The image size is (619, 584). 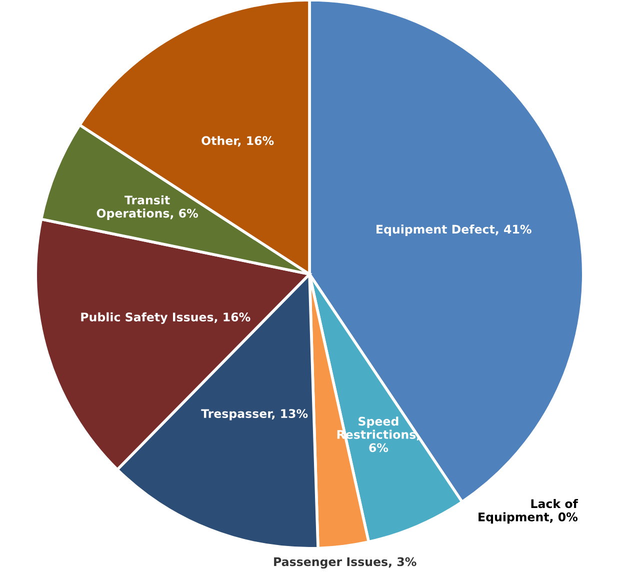 What do you see at coordinates (238, 141) in the screenshot?
I see `slice-label: Other, 16%` at bounding box center [238, 141].